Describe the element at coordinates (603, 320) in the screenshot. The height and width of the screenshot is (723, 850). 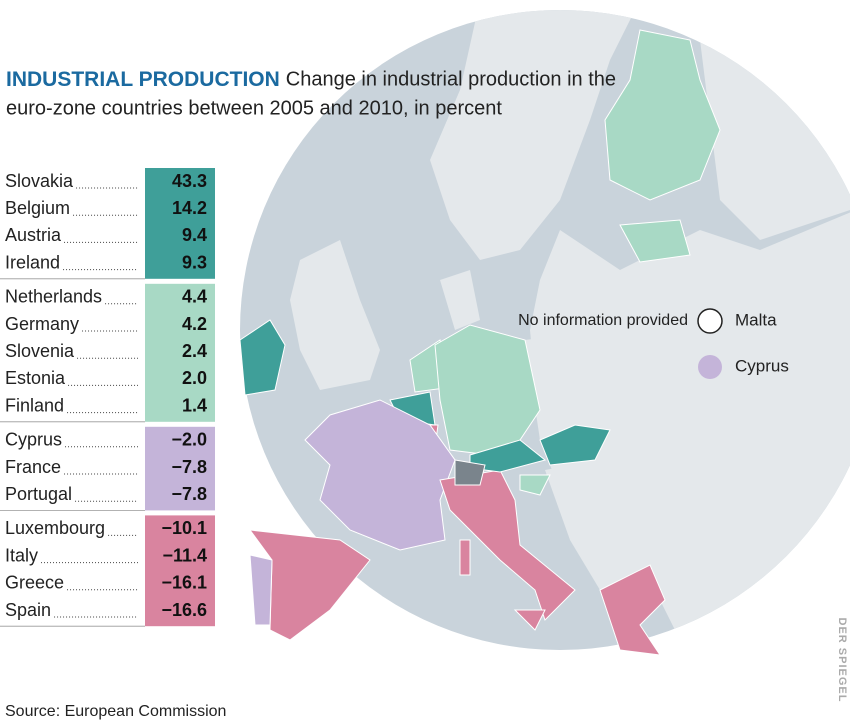
I see `legend-note: No information provided` at that location.